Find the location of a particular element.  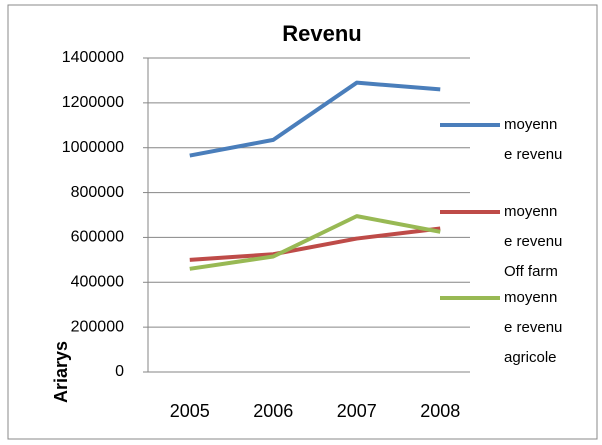

x-tick-label: 2007 is located at coordinates (357, 411).